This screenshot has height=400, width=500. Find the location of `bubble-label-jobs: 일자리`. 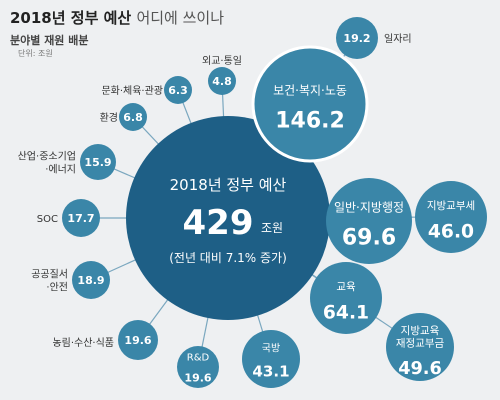

bubble-label-jobs: 일자리 is located at coordinates (398, 39).